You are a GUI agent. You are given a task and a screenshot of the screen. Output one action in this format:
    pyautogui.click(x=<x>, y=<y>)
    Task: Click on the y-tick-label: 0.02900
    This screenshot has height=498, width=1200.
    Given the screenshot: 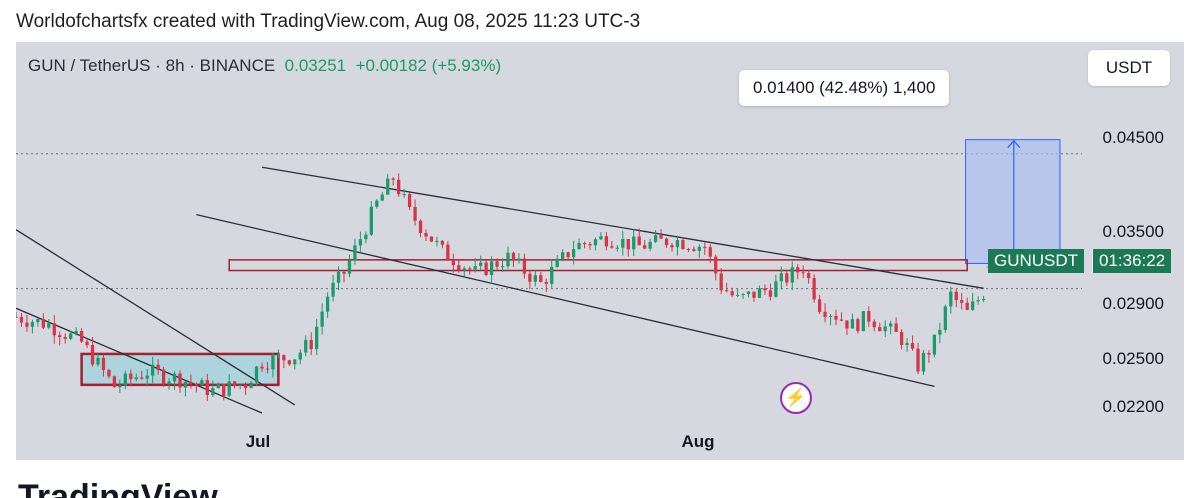 What is the action you would take?
    pyautogui.click(x=1133, y=303)
    